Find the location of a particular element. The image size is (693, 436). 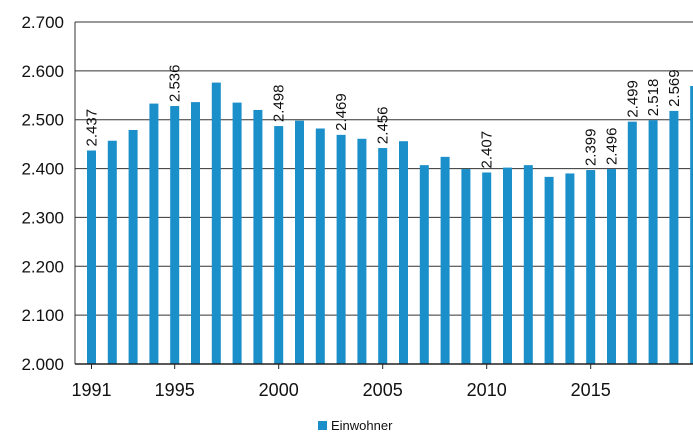

data-label: 2.499 is located at coordinates (632, 99).